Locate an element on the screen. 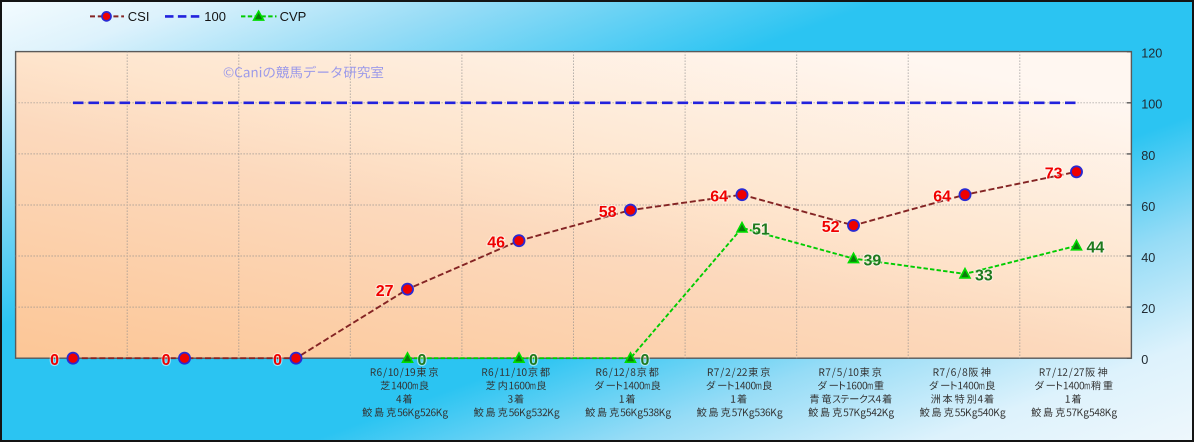 The height and width of the screenshot is (442, 1194). svg-text: 51 is located at coordinates (761, 230).